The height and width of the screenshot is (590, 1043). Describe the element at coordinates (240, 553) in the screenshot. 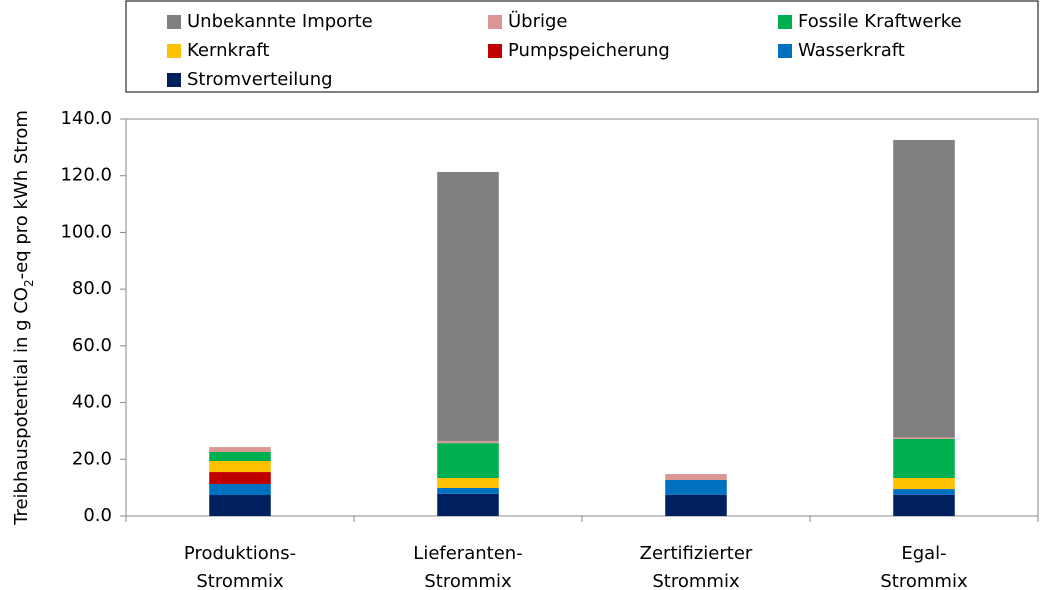

I see `x-tick-label: Produktions-` at that location.